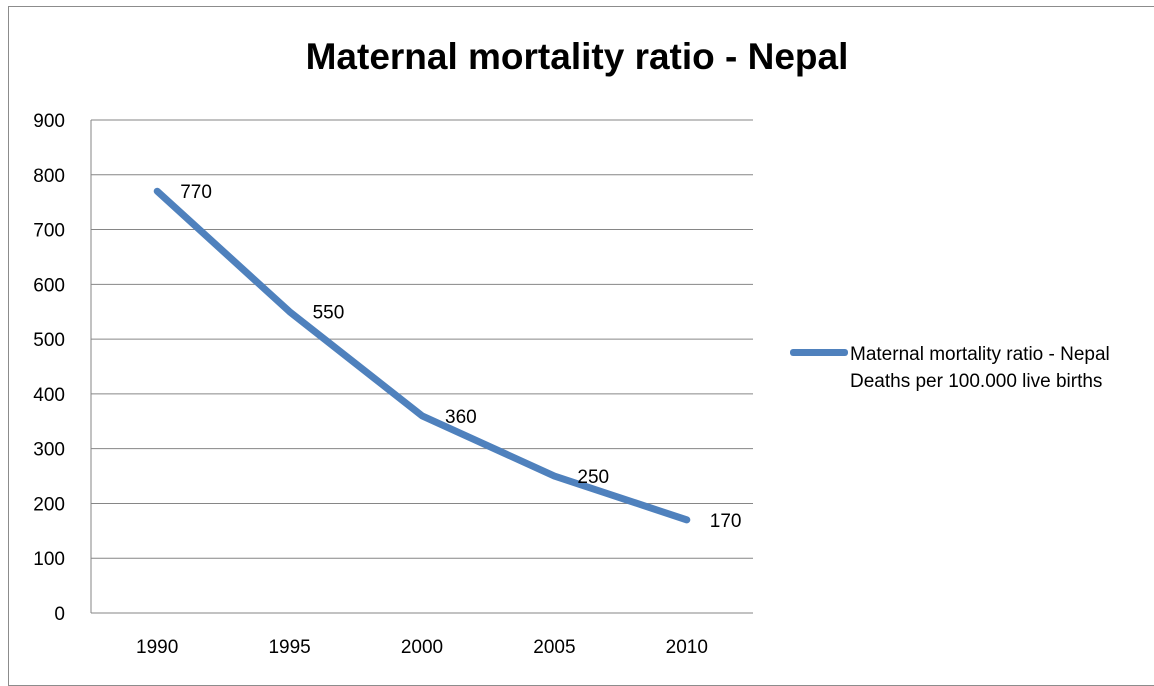 Image resolution: width=1154 pixels, height=686 pixels. What do you see at coordinates (49, 285) in the screenshot?
I see `y-tick-label: 600` at bounding box center [49, 285].